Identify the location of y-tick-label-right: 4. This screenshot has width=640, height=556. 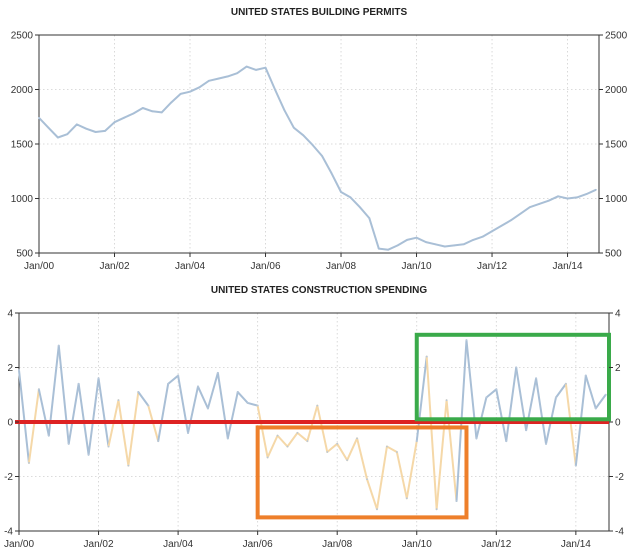
(618, 314).